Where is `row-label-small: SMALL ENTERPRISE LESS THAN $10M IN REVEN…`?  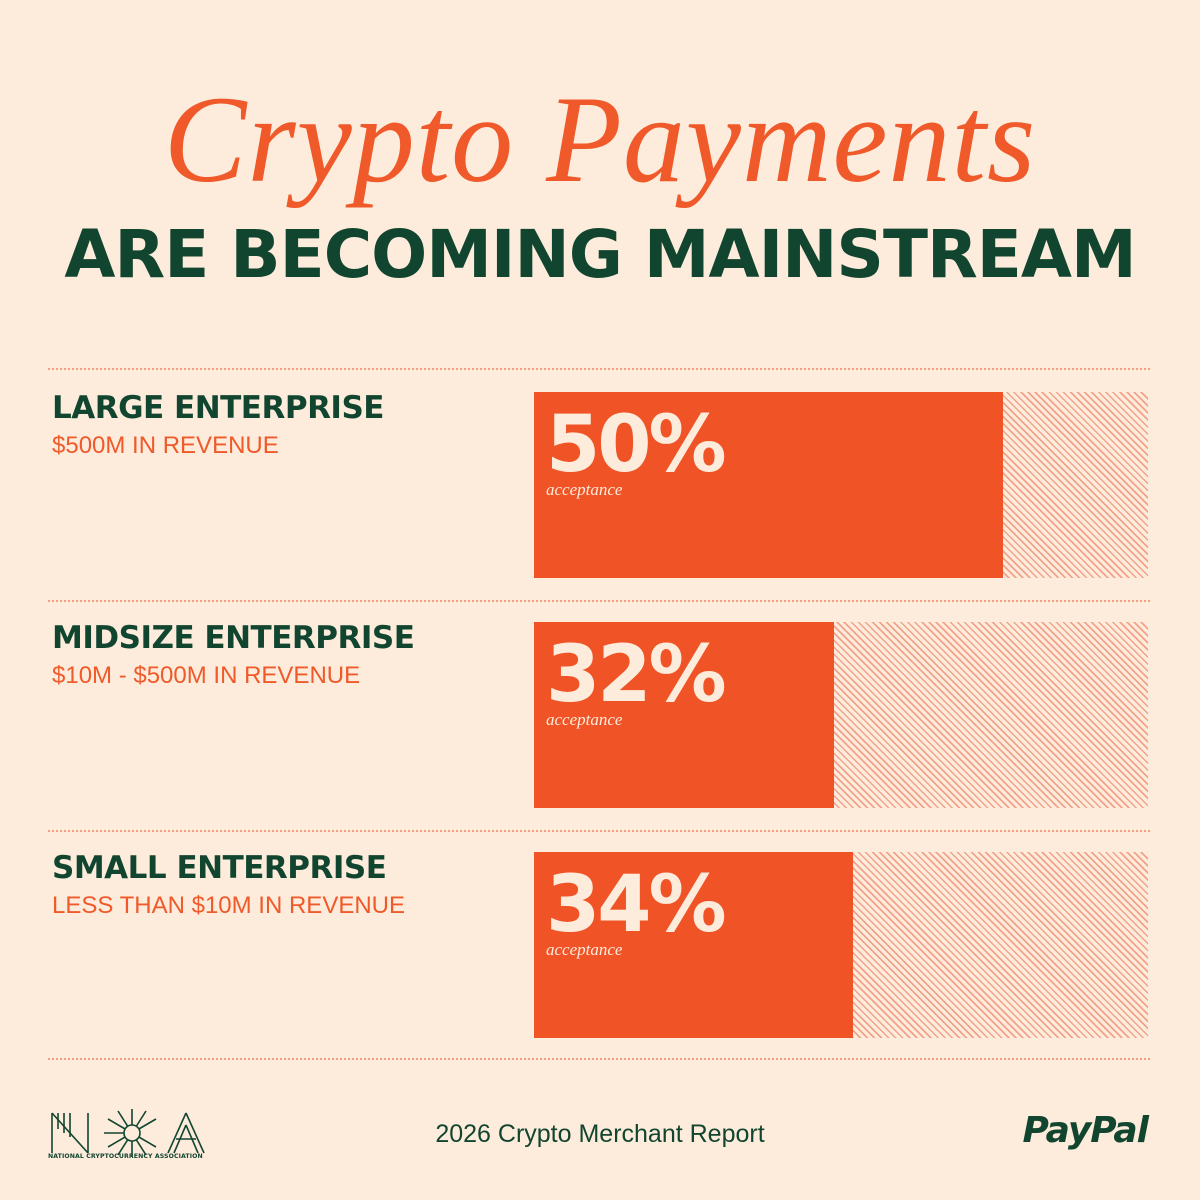 row-label-small: SMALL ENTERPRISE LESS THAN $10M IN REVEN… is located at coordinates (228, 885).